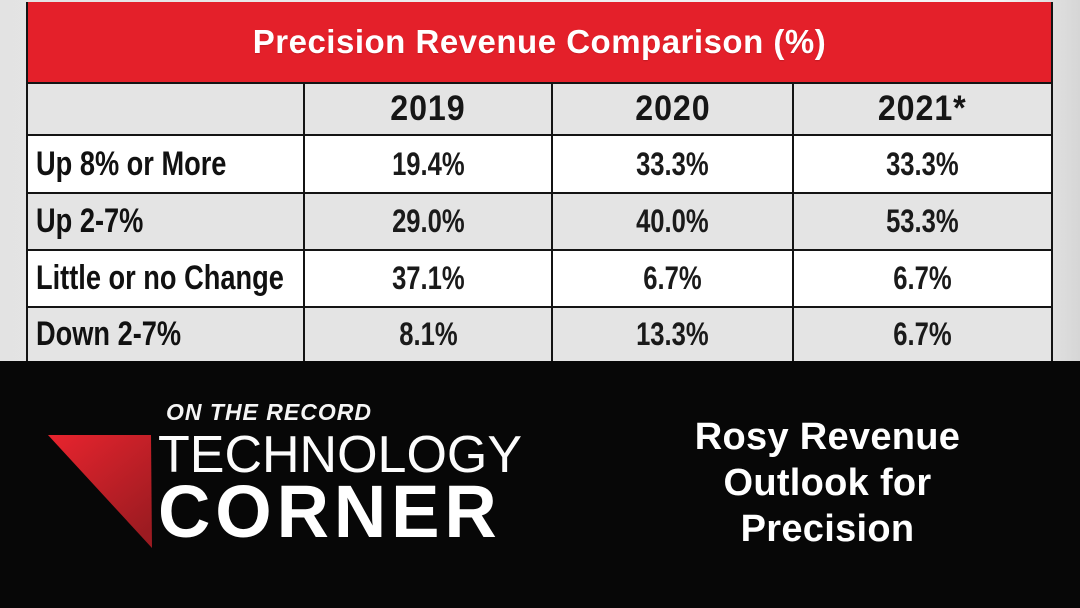 Image resolution: width=1080 pixels, height=608 pixels. What do you see at coordinates (673, 334) in the screenshot?
I see `cell-value: 13.3%` at bounding box center [673, 334].